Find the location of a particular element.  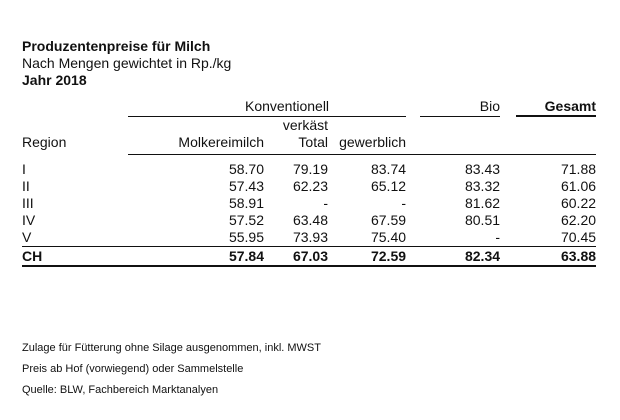

cell-region: III is located at coordinates (28, 203).